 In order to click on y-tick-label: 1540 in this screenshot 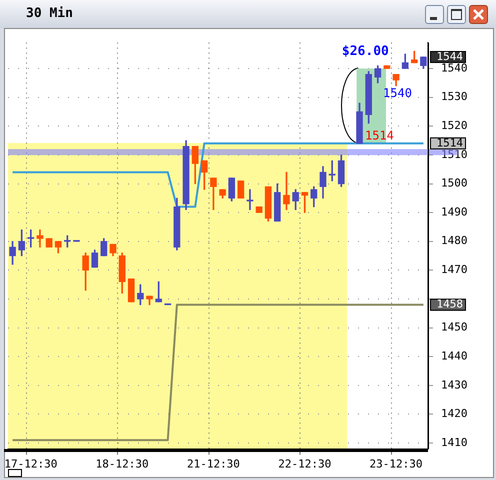, I will do `click(454, 67)`.